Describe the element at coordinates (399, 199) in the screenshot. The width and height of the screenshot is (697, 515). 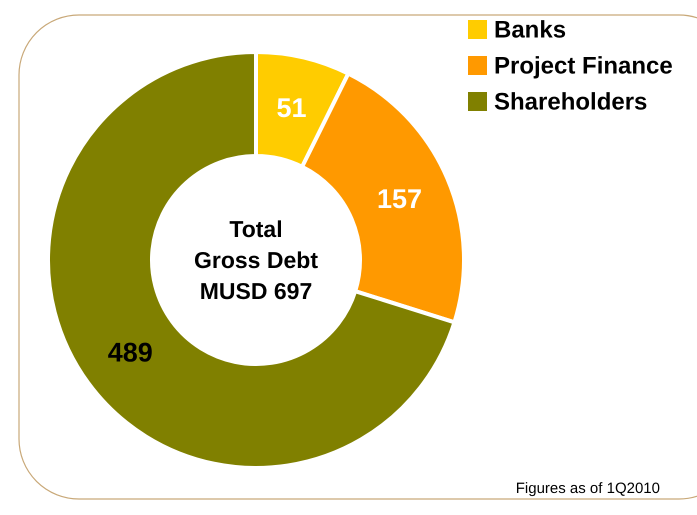
I see `data-label: 157` at that location.